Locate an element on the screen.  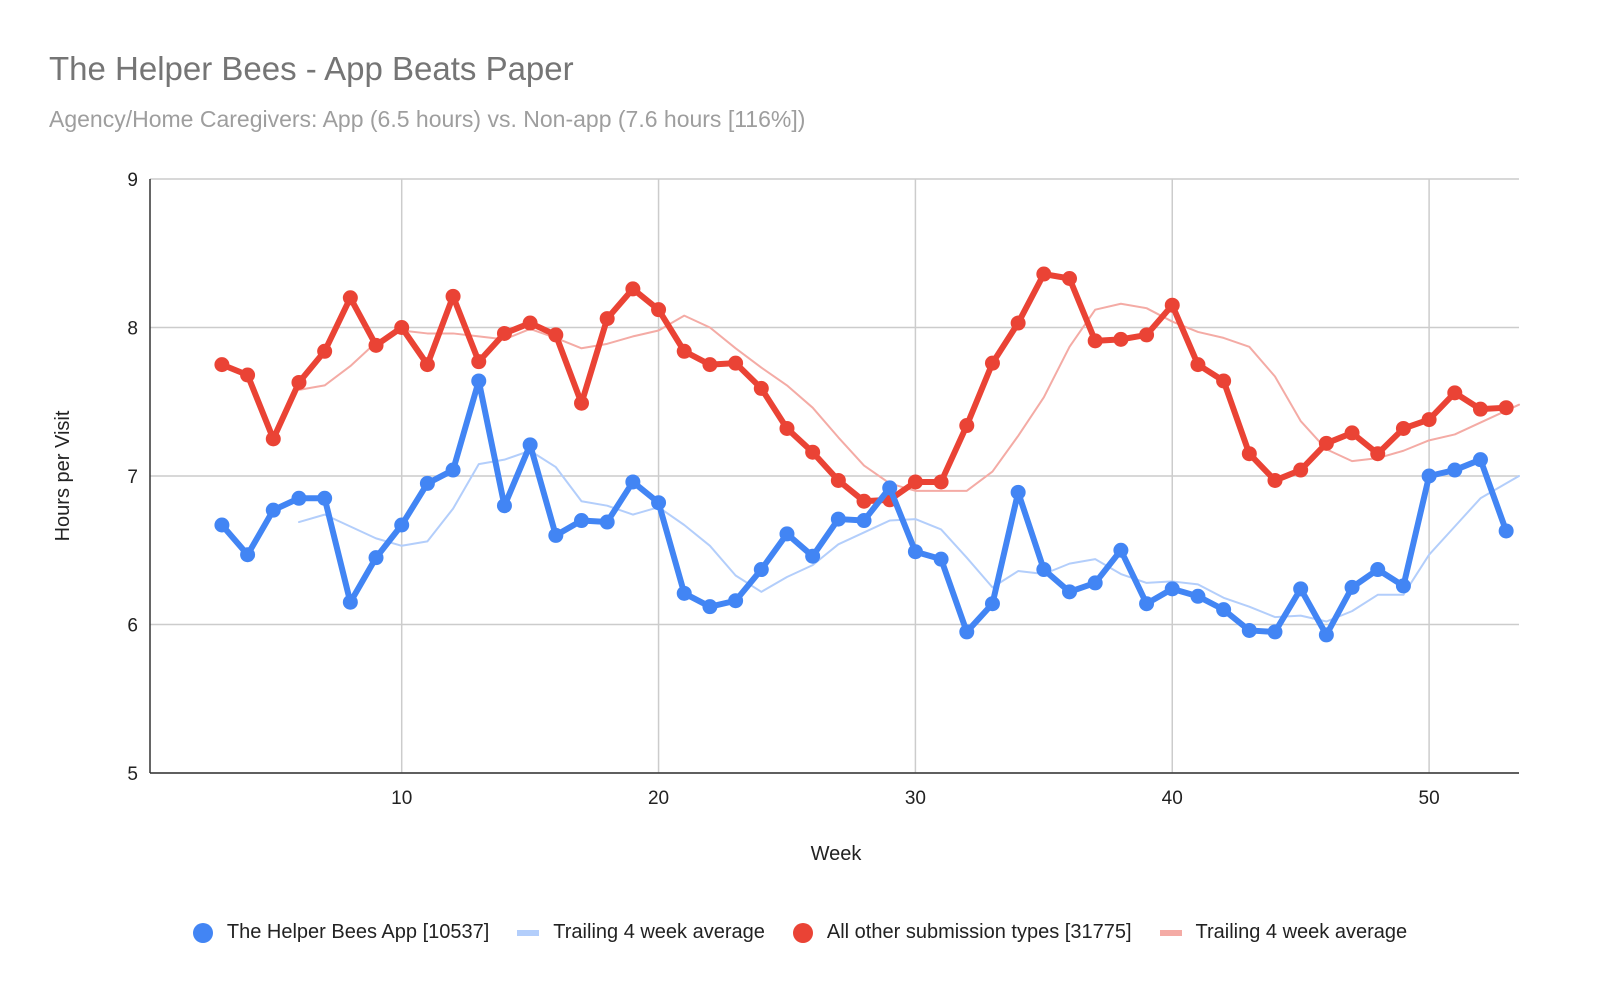
legend-item-other: All other submission types [31775] is located at coordinates (962, 932).